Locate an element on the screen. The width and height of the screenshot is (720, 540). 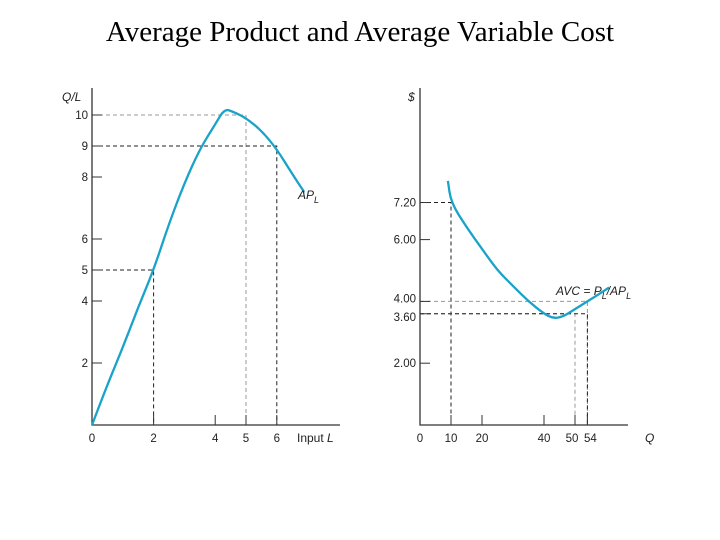
avc-x-tick-label-1: 10 is located at coordinates (451, 439).